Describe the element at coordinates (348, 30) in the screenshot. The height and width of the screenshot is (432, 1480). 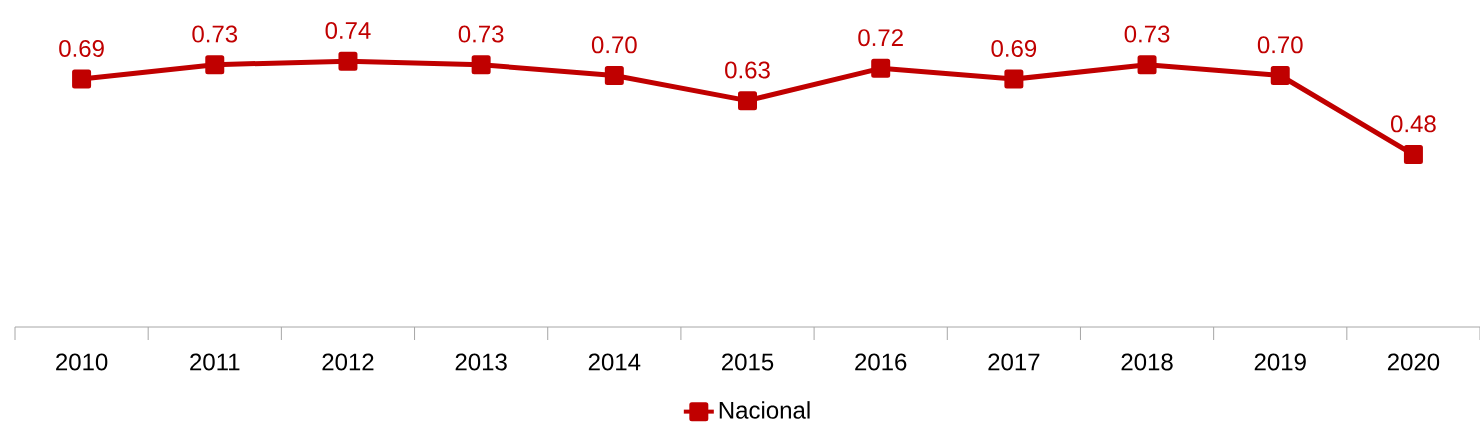
I see `data-label: 0.74` at that location.